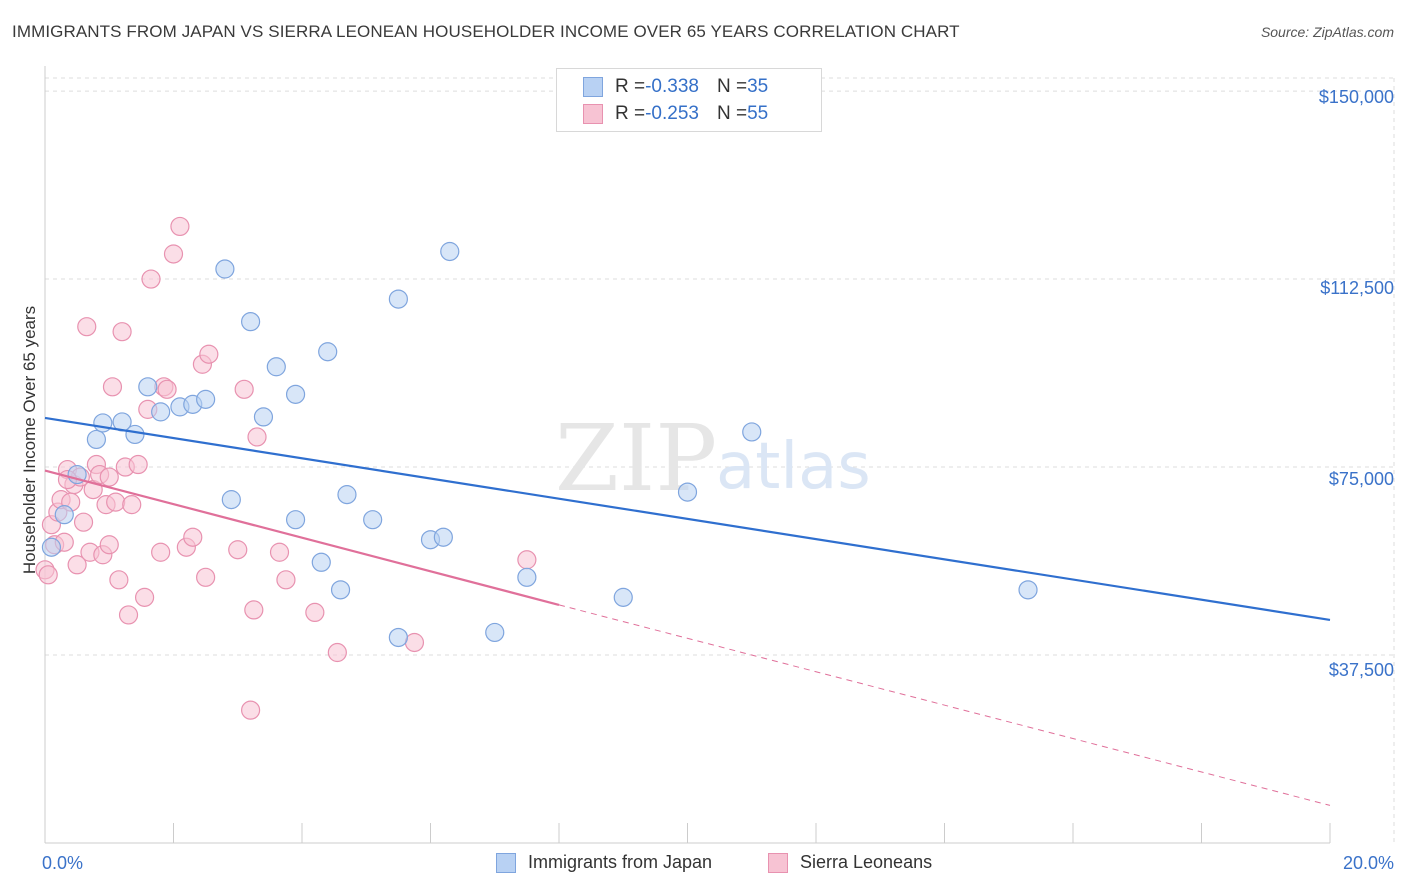 The image size is (1406, 892). Describe the element at coordinates (866, 862) in the screenshot. I see `bottom-legend-label: Sierra Leoneans` at that location.